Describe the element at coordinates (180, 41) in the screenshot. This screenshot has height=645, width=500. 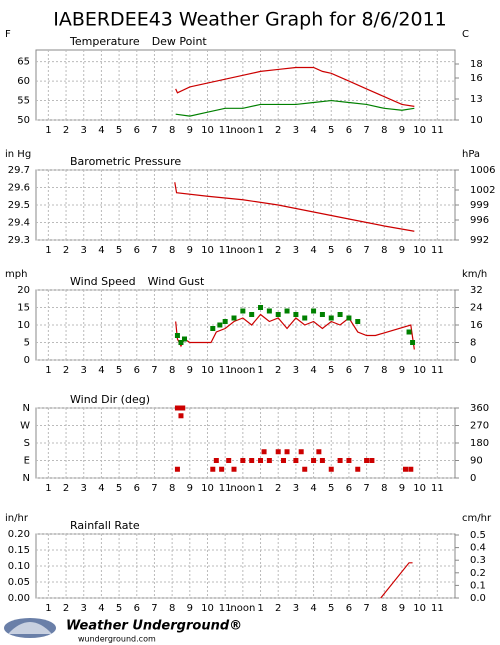
I see `legend-entry: Dew Point` at that location.